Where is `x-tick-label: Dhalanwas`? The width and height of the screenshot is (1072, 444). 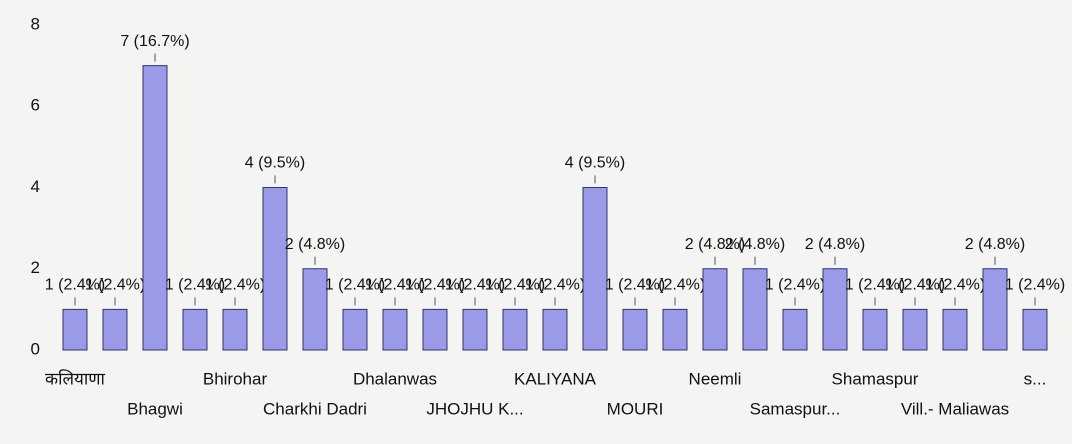
x-tick-label: Dhalanwas is located at coordinates (395, 378).